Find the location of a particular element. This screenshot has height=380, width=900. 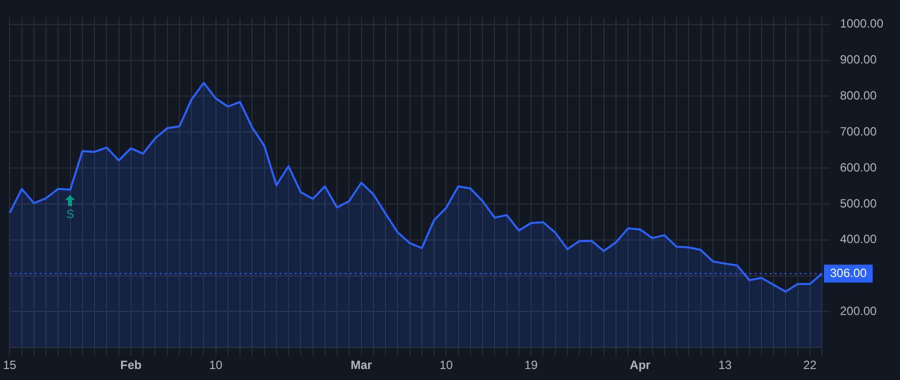

y-tick-label: 500.00 is located at coordinates (859, 203).